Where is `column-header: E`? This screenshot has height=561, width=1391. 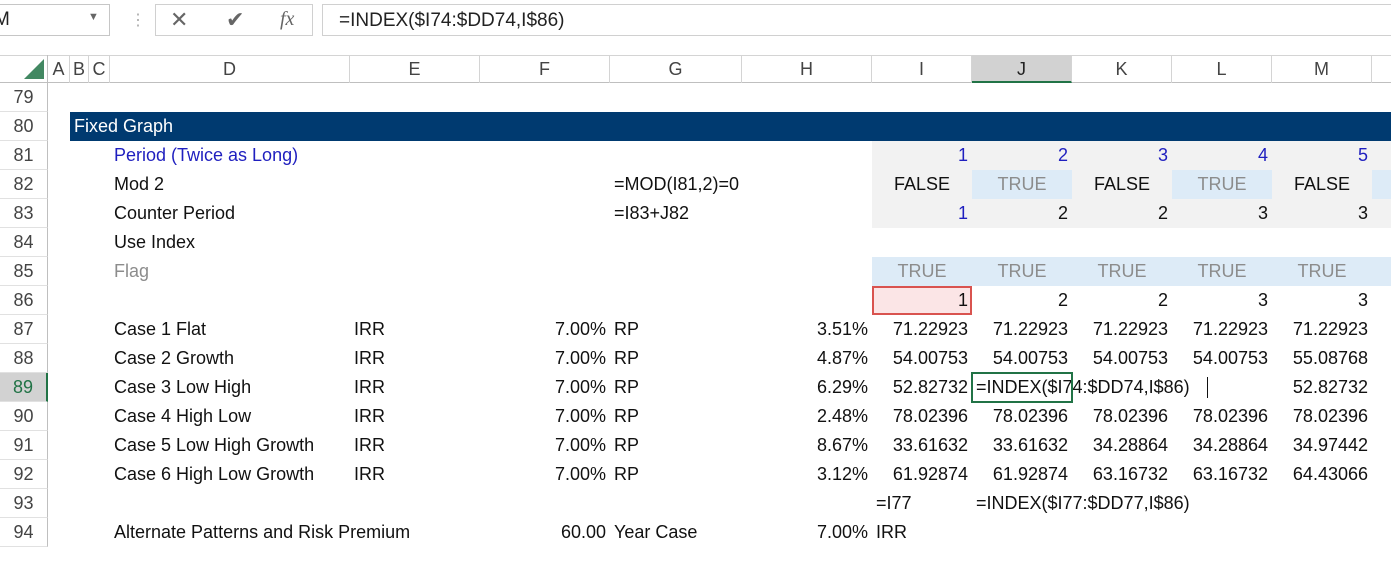 column-header: E is located at coordinates (415, 69).